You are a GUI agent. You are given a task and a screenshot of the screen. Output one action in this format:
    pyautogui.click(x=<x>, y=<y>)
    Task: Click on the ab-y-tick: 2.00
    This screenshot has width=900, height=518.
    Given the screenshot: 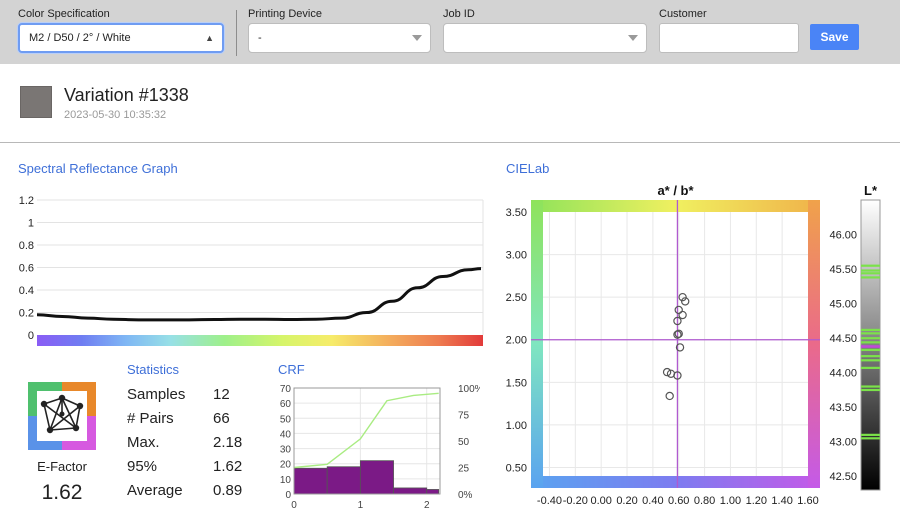 What is the action you would take?
    pyautogui.click(x=516, y=341)
    